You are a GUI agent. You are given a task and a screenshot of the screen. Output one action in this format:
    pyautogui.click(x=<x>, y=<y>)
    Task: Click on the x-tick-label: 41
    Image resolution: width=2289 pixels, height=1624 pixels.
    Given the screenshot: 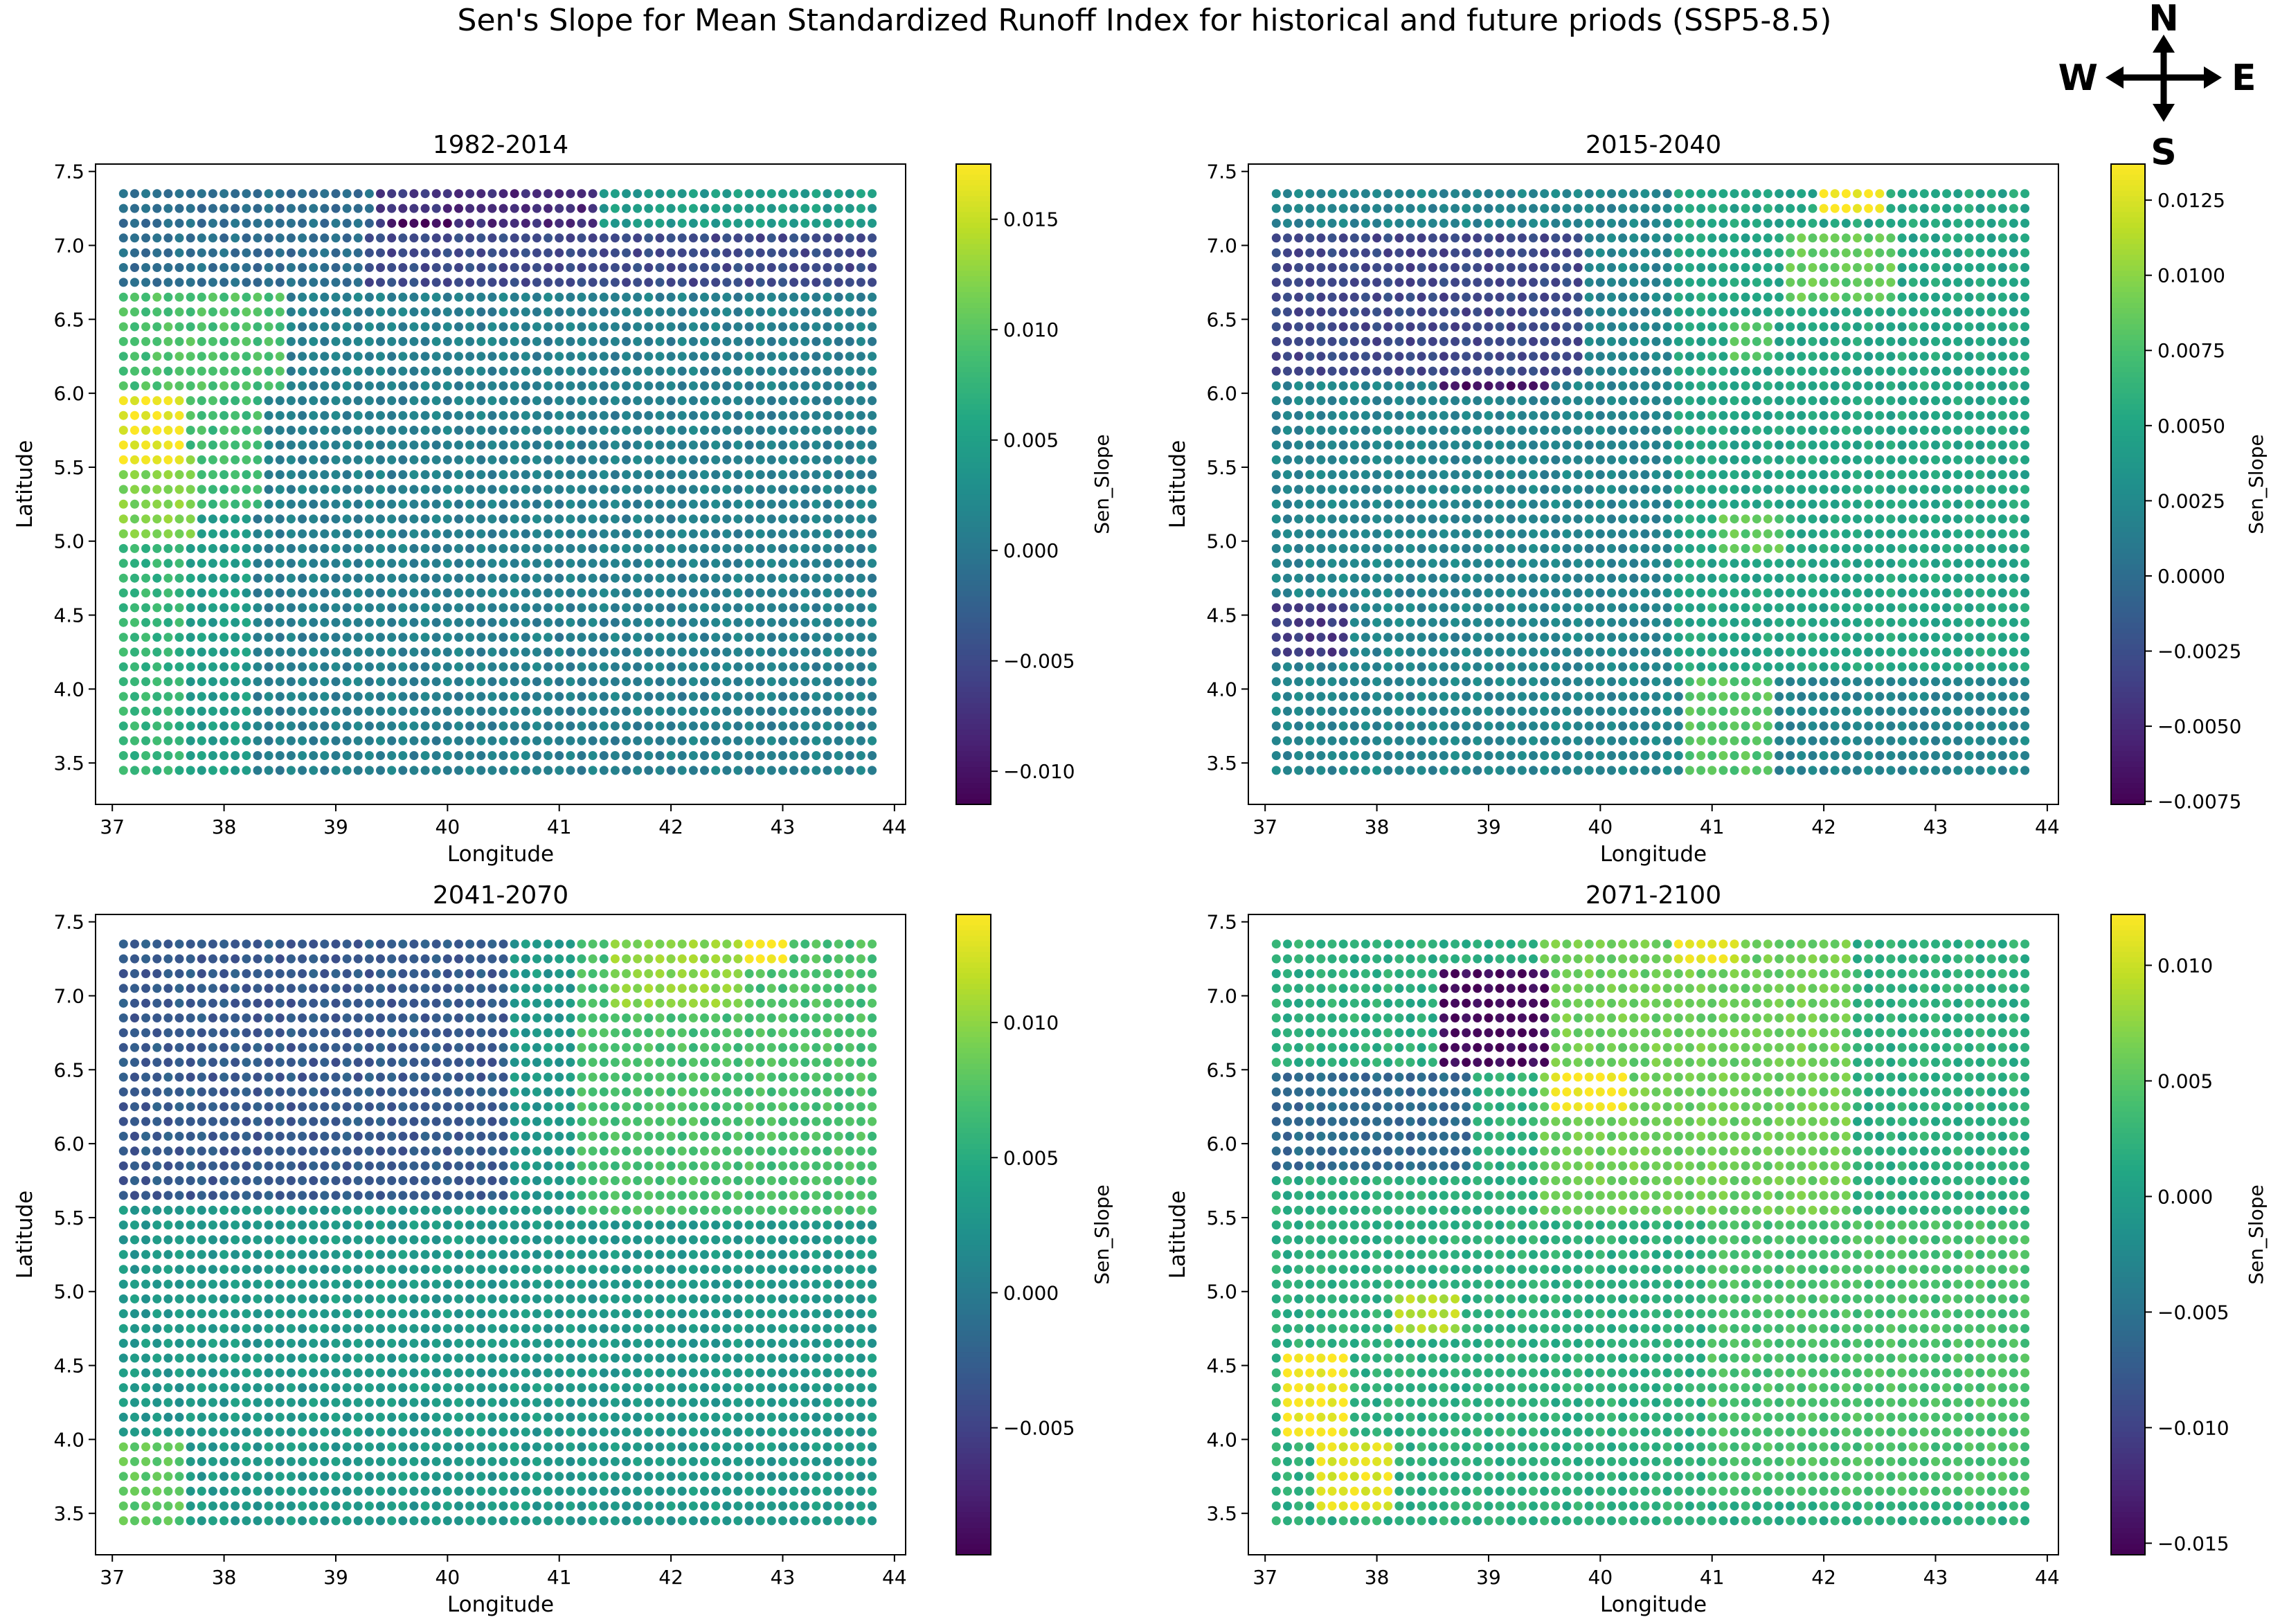 What is the action you would take?
    pyautogui.click(x=559, y=826)
    